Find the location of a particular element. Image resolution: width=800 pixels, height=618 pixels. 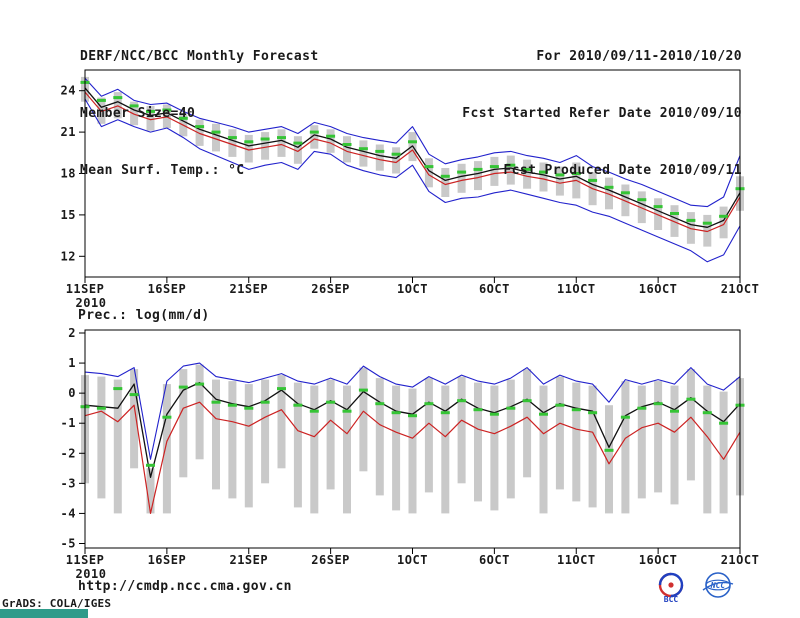

series-ensemble-max is located at coordinates (412, 411).